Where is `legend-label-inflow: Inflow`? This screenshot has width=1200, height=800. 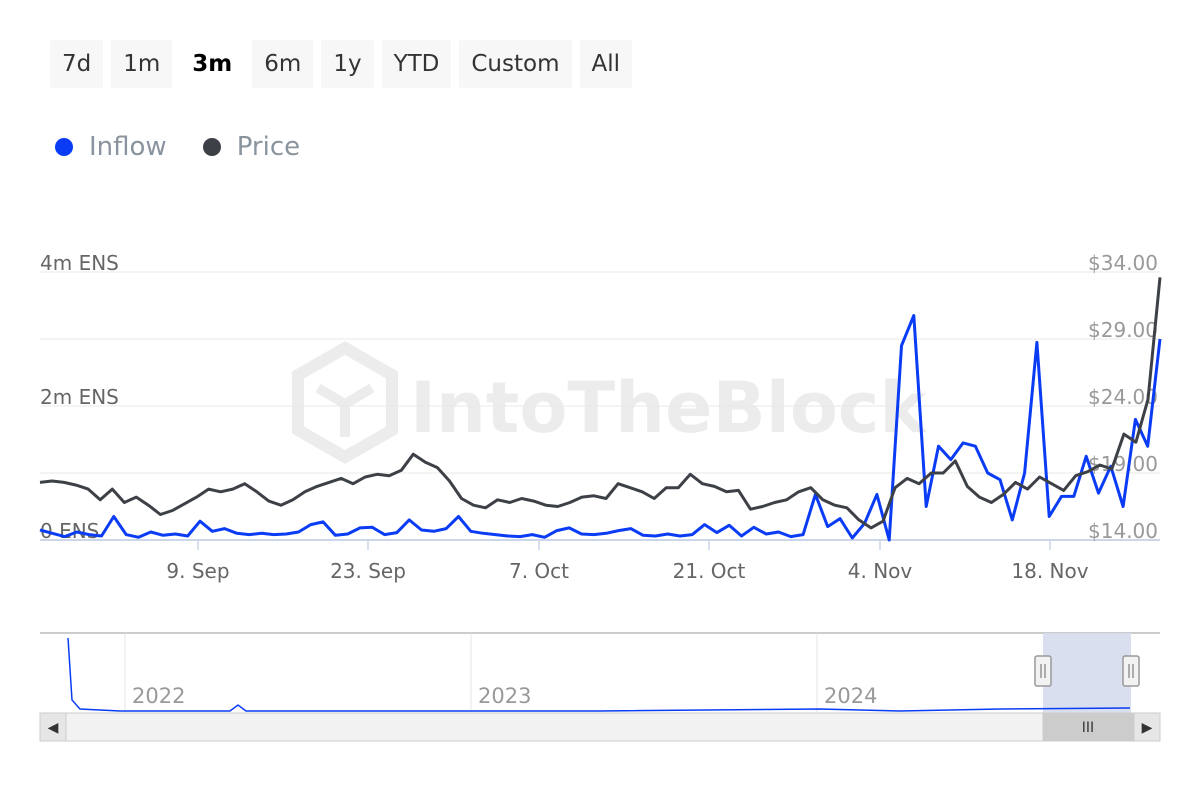 legend-label-inflow: Inflow is located at coordinates (128, 147).